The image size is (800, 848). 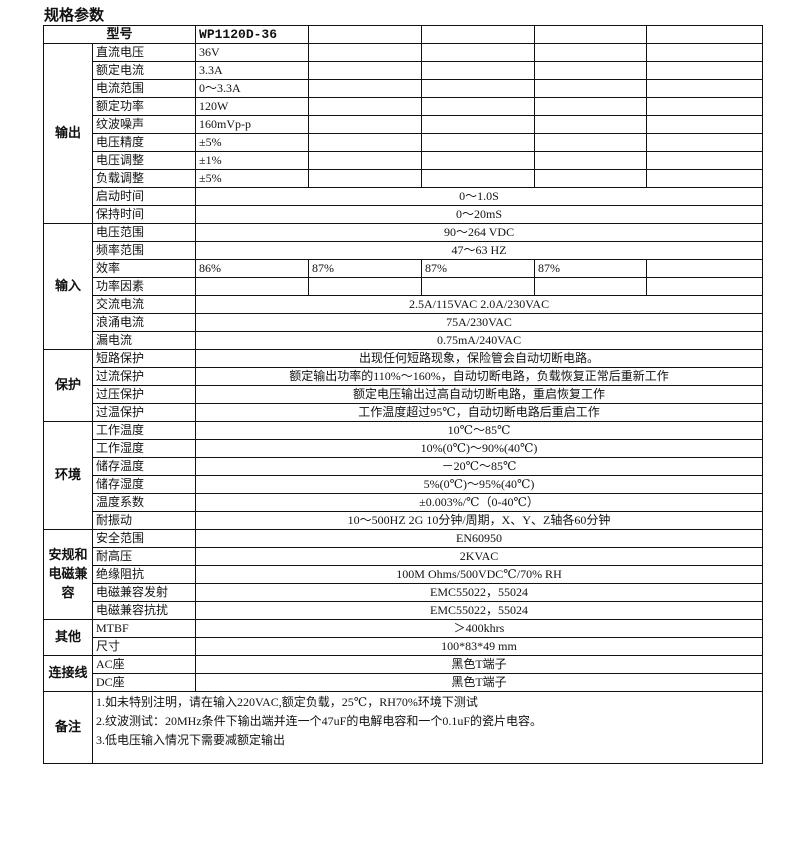 What do you see at coordinates (144, 628) in the screenshot?
I see `spec-label: MTBF` at bounding box center [144, 628].